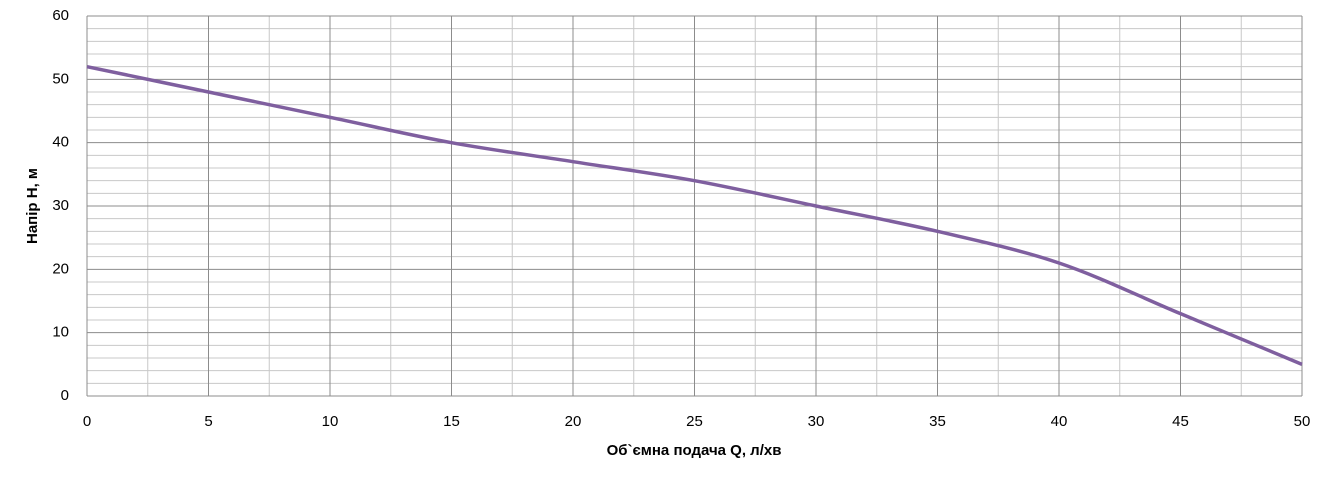 The height and width of the screenshot is (480, 1339). Describe the element at coordinates (208, 421) in the screenshot. I see `x-tick-label: 5` at that location.